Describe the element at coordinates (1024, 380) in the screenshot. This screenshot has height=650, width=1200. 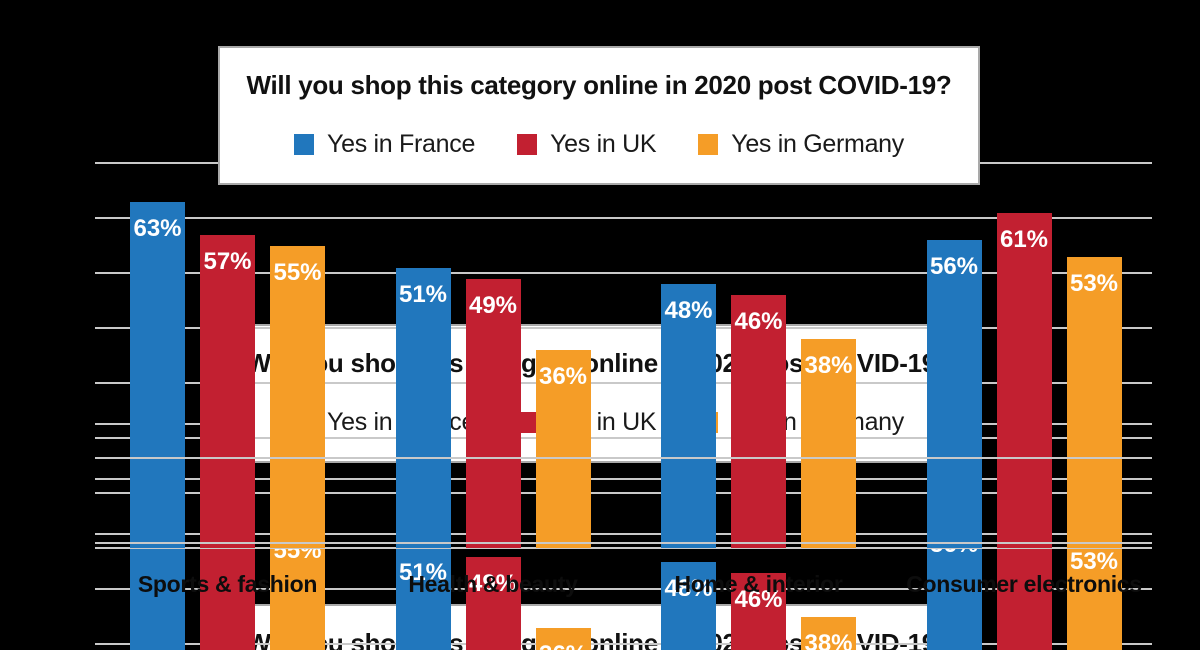
I see `bar-consumer-electronics-yes-in-uk` at that location.